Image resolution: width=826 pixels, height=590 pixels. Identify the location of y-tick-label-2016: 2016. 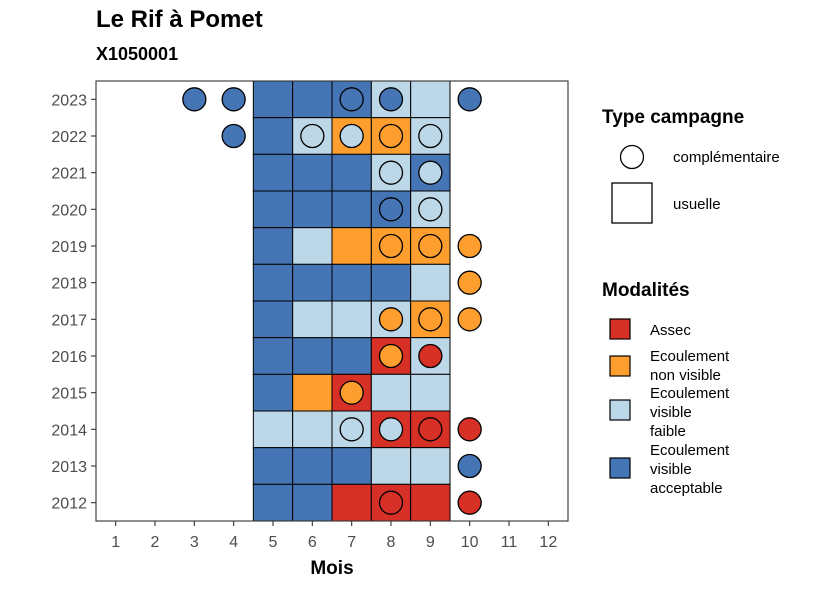
(69, 357).